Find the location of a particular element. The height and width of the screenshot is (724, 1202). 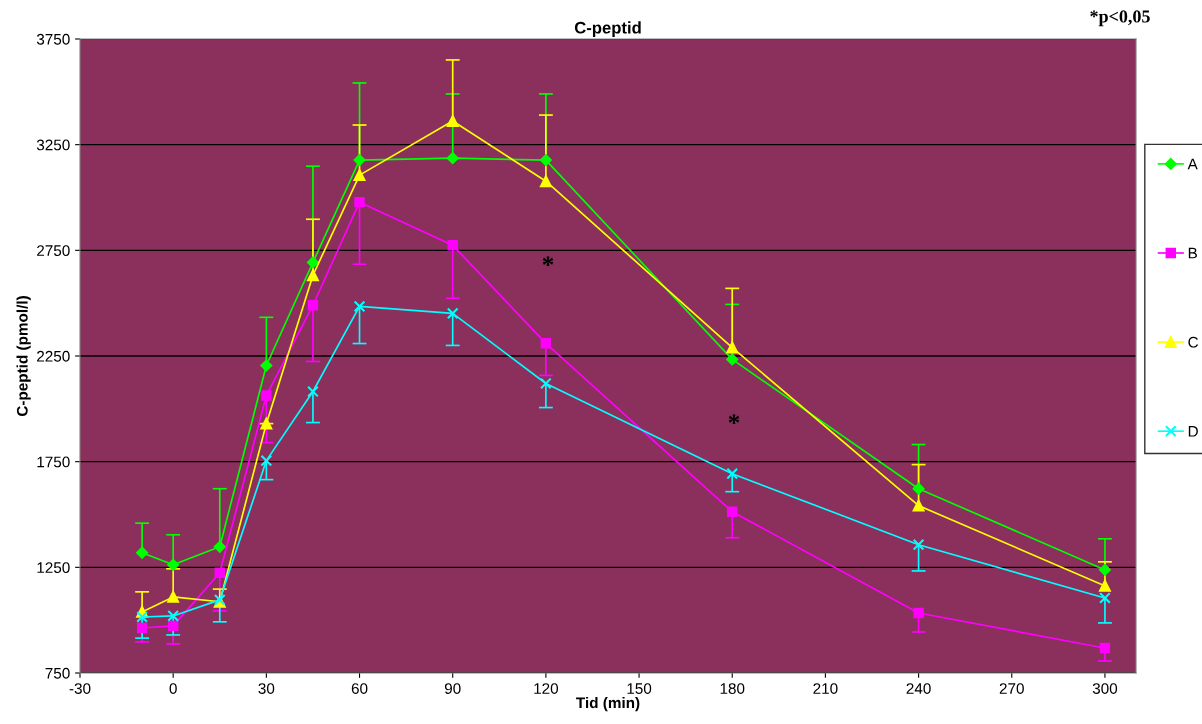

x-tick-label: 120 is located at coordinates (546, 688).